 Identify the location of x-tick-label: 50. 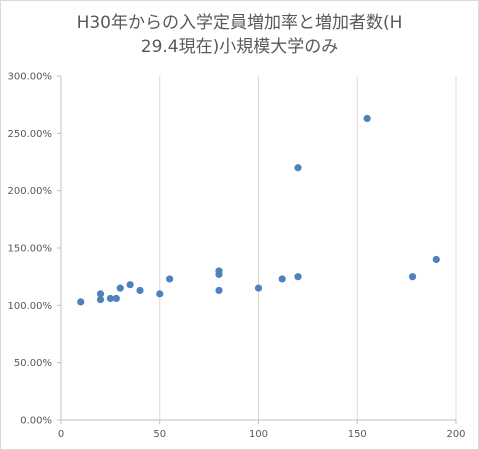
(159, 434).